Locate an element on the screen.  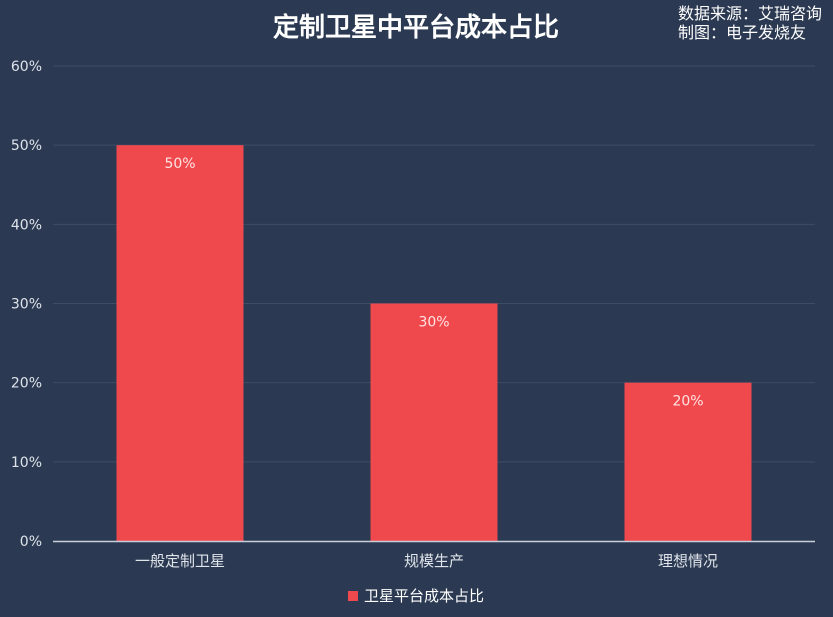
y-tick-label: 40% is located at coordinates (26, 225).